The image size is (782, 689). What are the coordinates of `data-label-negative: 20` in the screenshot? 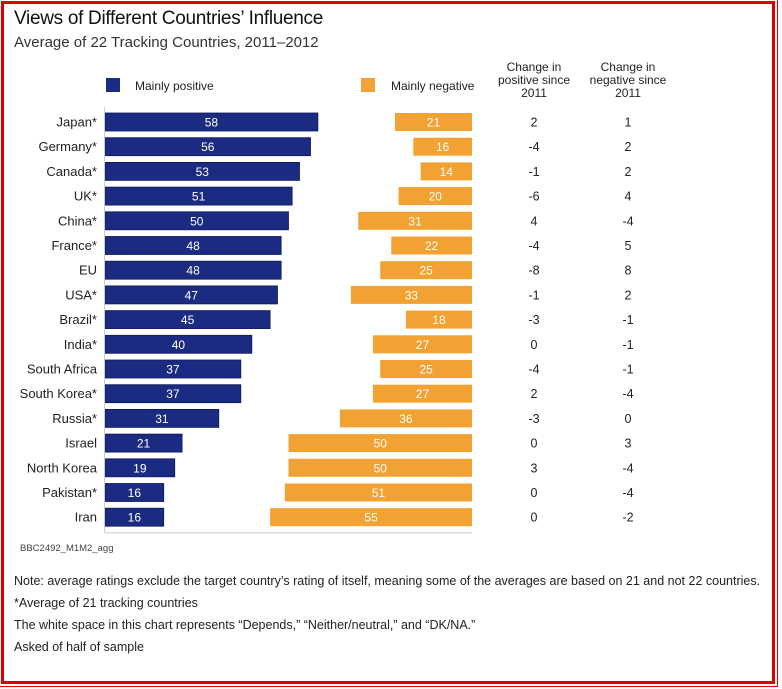 It's located at (436, 197).